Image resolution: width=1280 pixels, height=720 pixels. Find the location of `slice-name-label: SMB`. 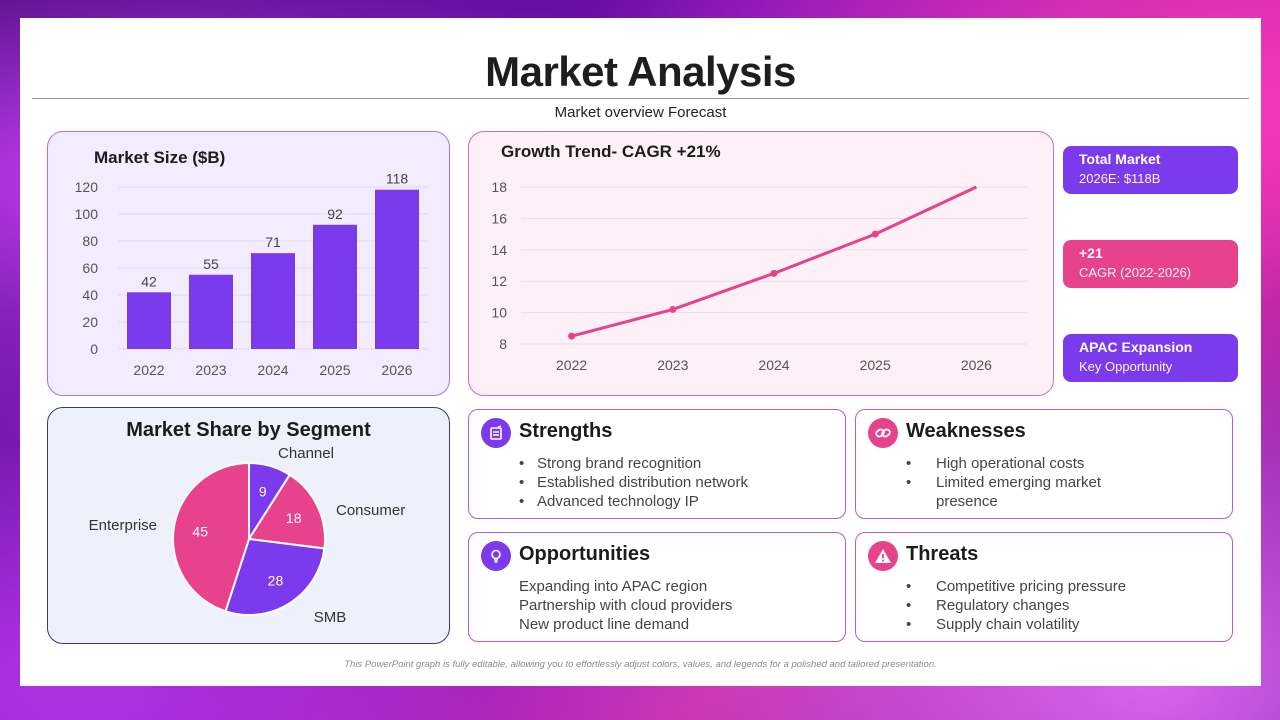

slice-name-label: SMB is located at coordinates (330, 617).